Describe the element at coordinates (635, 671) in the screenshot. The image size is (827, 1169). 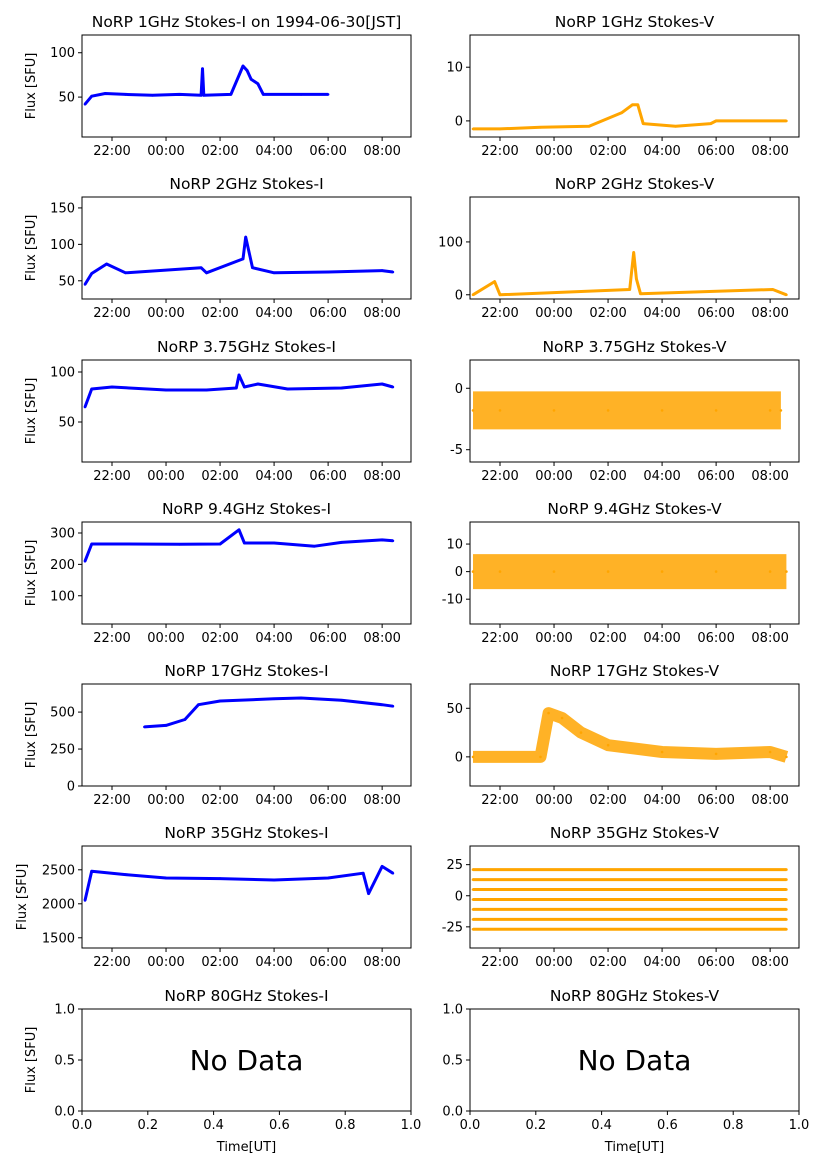
I see `chart-title: NoRP 17GHz Stokes-V` at that location.